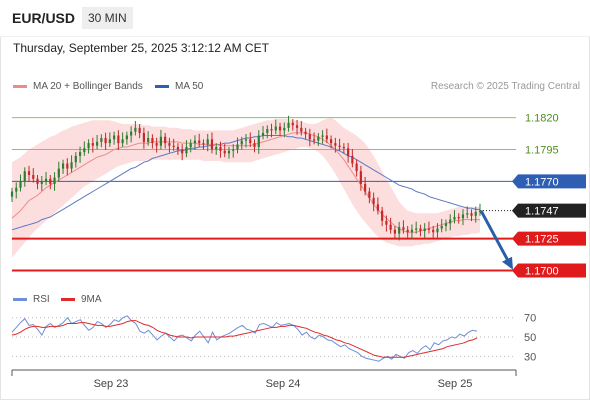 The height and width of the screenshot is (400, 590). I want to click on legend-ma20: MA 20 + Bollinger Bands, so click(78, 86).